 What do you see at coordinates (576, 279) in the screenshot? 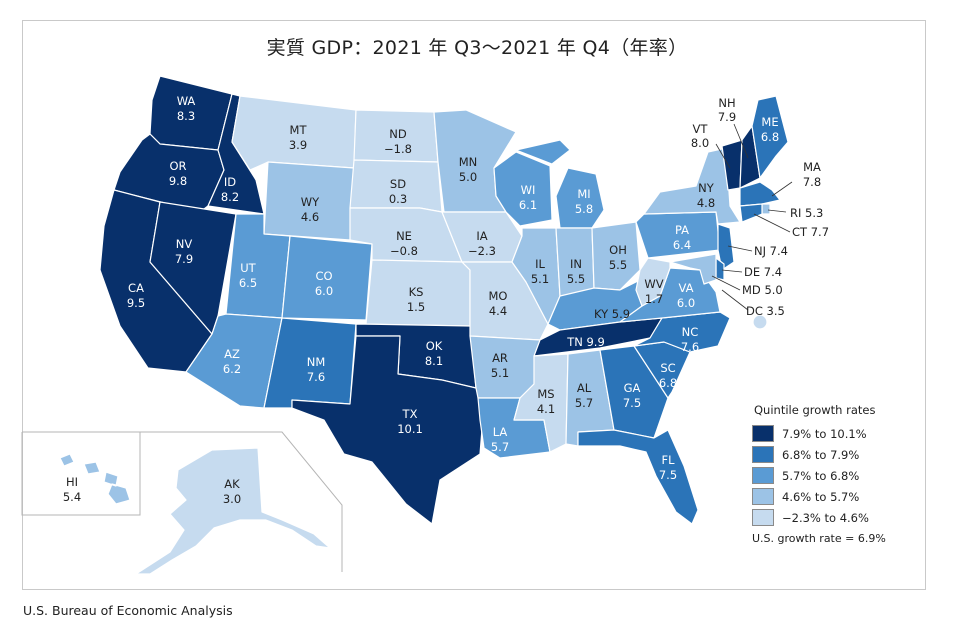
I see `label-in-value: 5.5` at bounding box center [576, 279].